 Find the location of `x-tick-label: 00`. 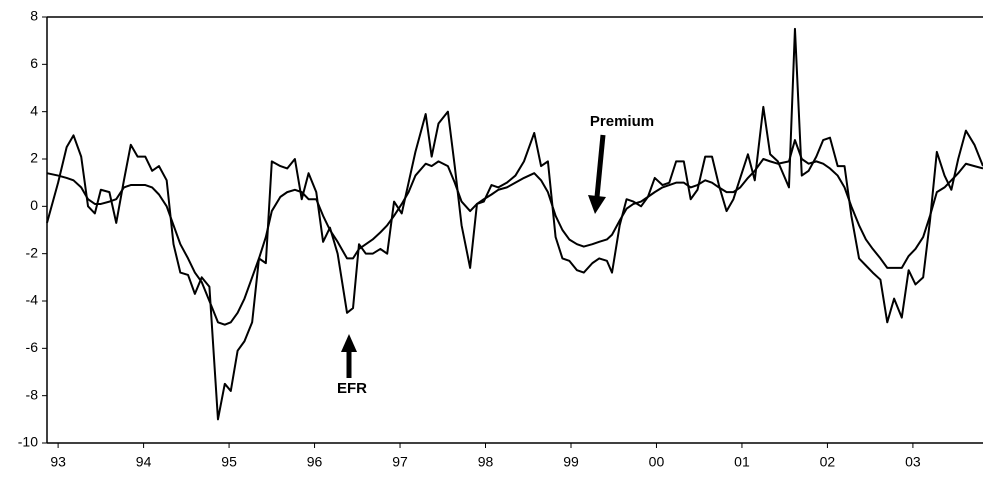

x-tick-label: 00 is located at coordinates (657, 462).